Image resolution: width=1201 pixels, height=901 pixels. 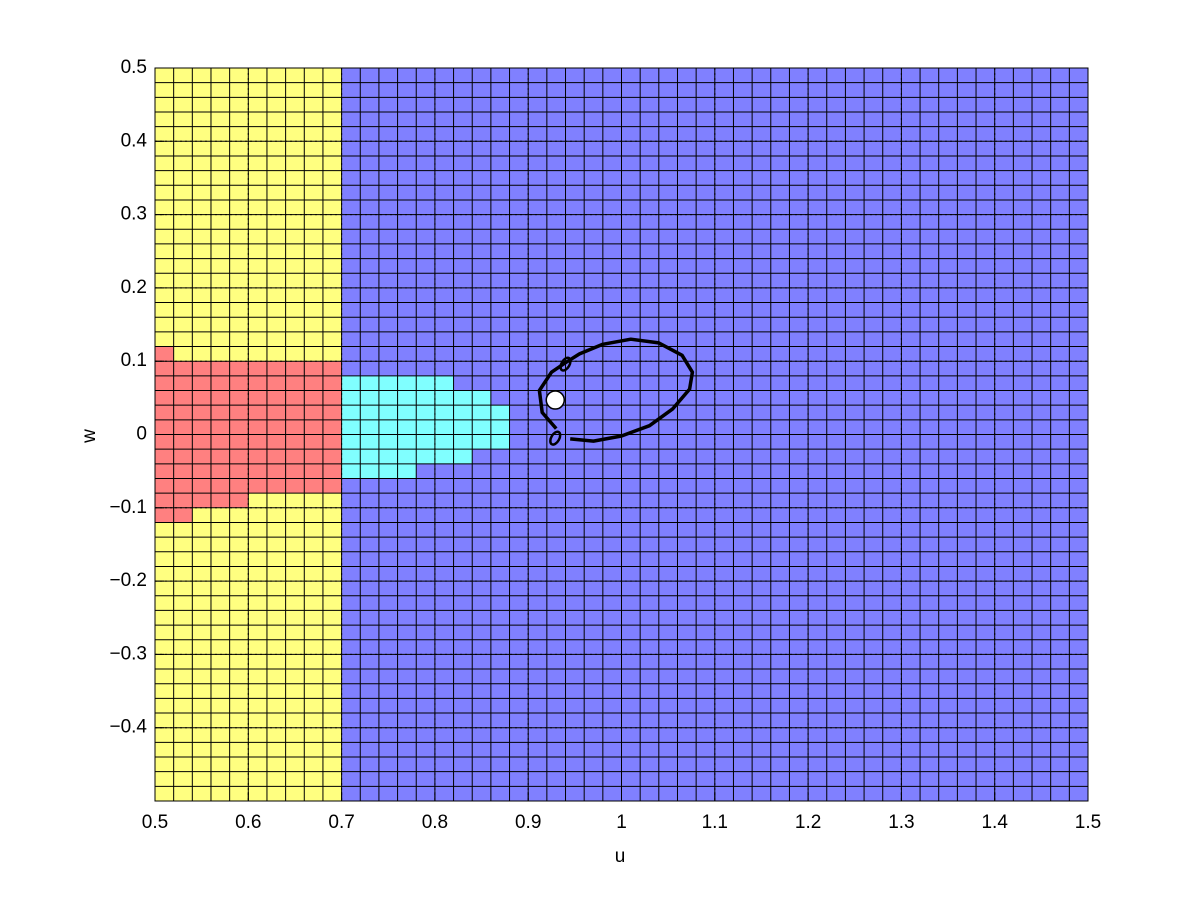 I want to click on y-tick-label: 0.1, so click(x=134, y=360).